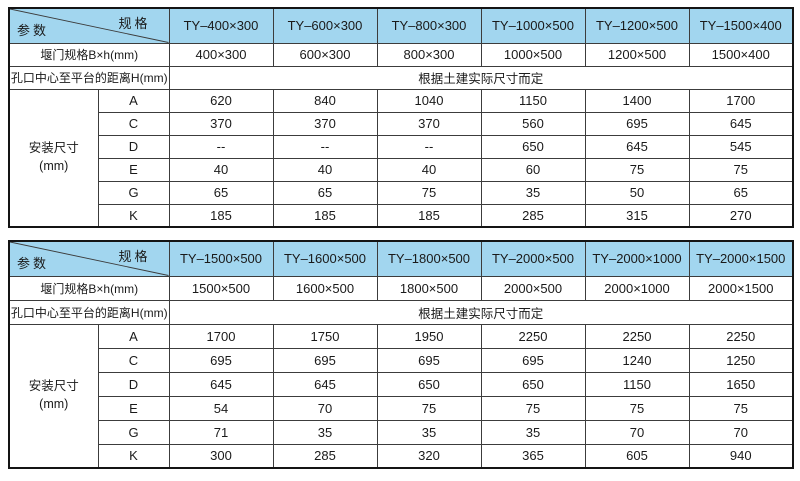  Describe the element at coordinates (133, 384) in the screenshot. I see `param-key-cell: D` at that location.